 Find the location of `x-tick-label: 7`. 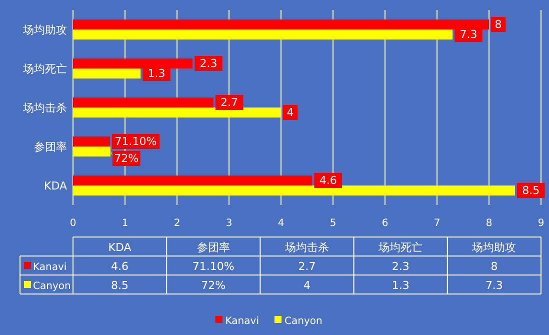

x-tick-label: 7 is located at coordinates (437, 223).